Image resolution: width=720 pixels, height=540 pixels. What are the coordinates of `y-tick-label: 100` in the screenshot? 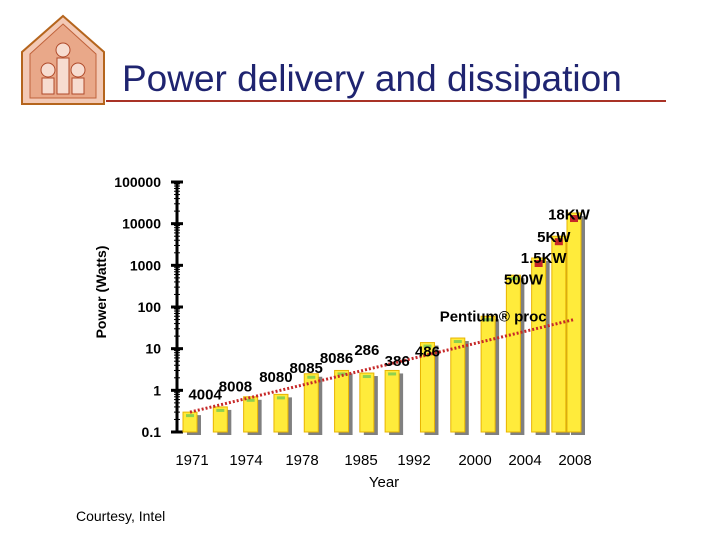 It's located at (150, 307).